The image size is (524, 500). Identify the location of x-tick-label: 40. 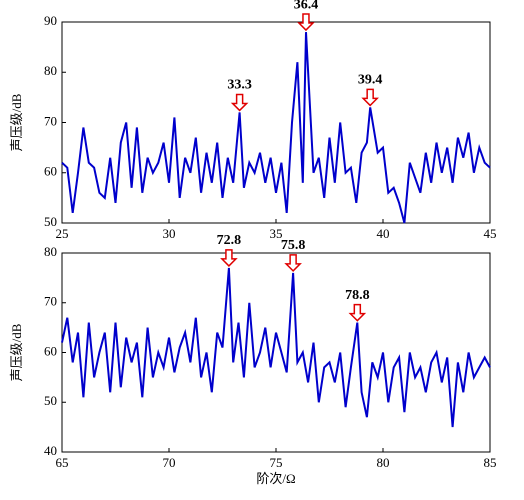
(383, 233).